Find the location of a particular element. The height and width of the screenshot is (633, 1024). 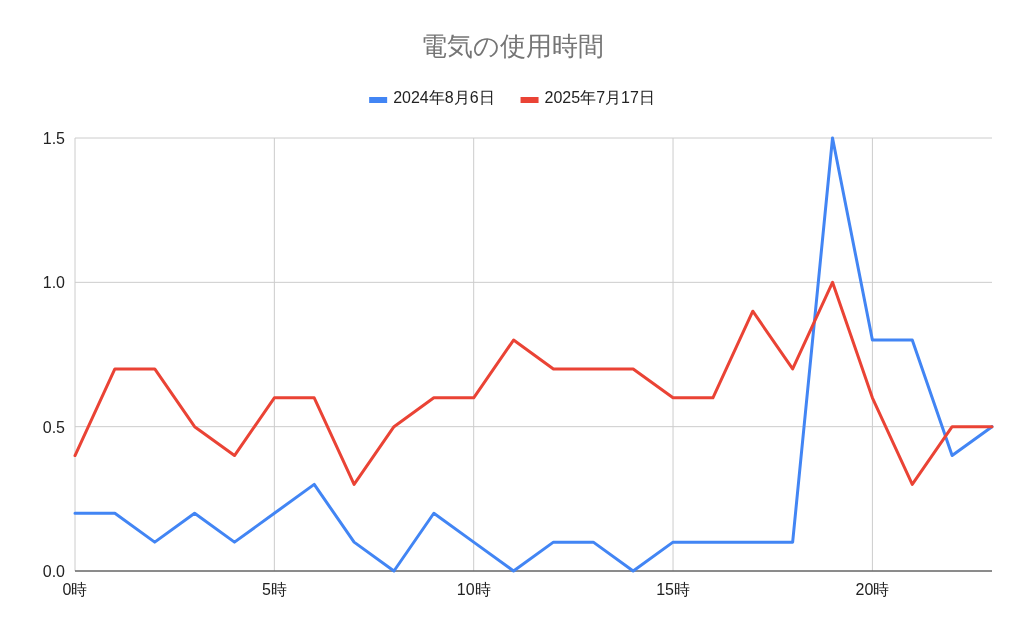

y-tick-label: 0.5 is located at coordinates (54, 427).